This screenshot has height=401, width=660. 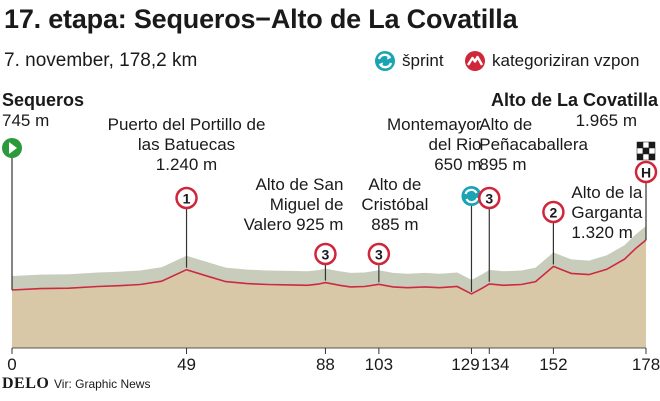 I want to click on legend-sprint: šprint, so click(x=409, y=61).